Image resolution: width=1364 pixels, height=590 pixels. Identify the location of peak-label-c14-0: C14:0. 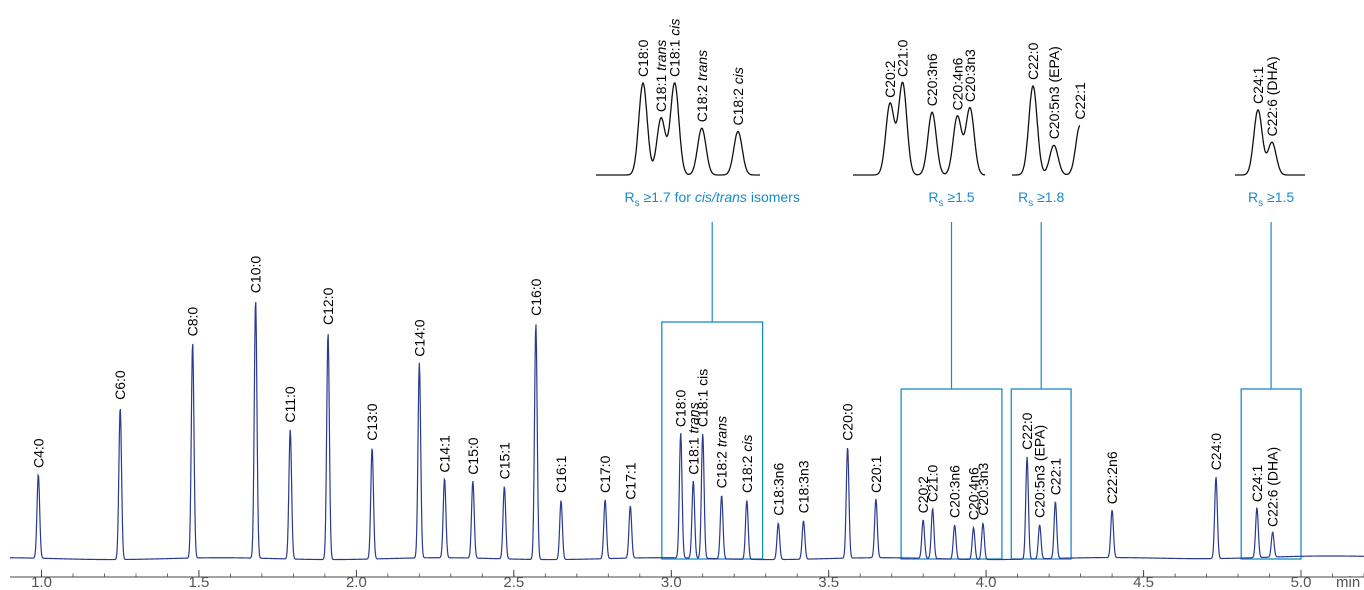
(419, 338).